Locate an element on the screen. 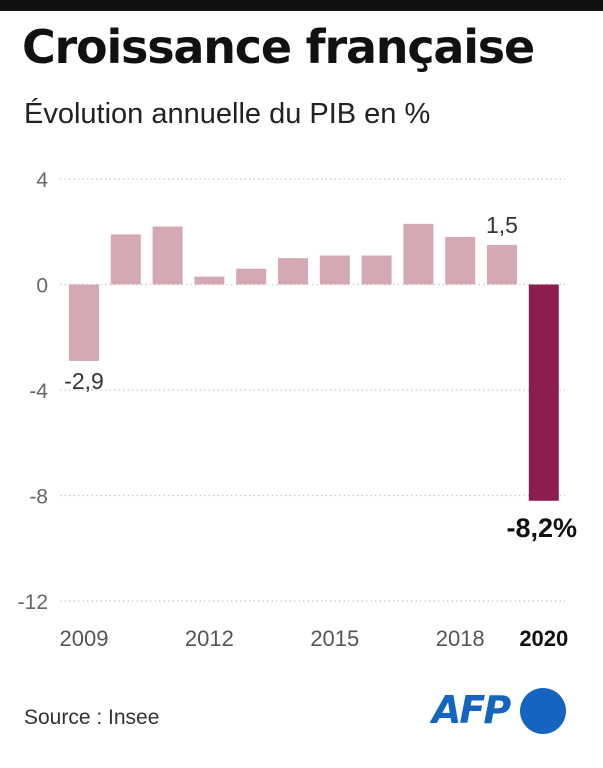 Image resolution: width=603 pixels, height=768 pixels. afp-logo: AFP is located at coordinates (502, 711).